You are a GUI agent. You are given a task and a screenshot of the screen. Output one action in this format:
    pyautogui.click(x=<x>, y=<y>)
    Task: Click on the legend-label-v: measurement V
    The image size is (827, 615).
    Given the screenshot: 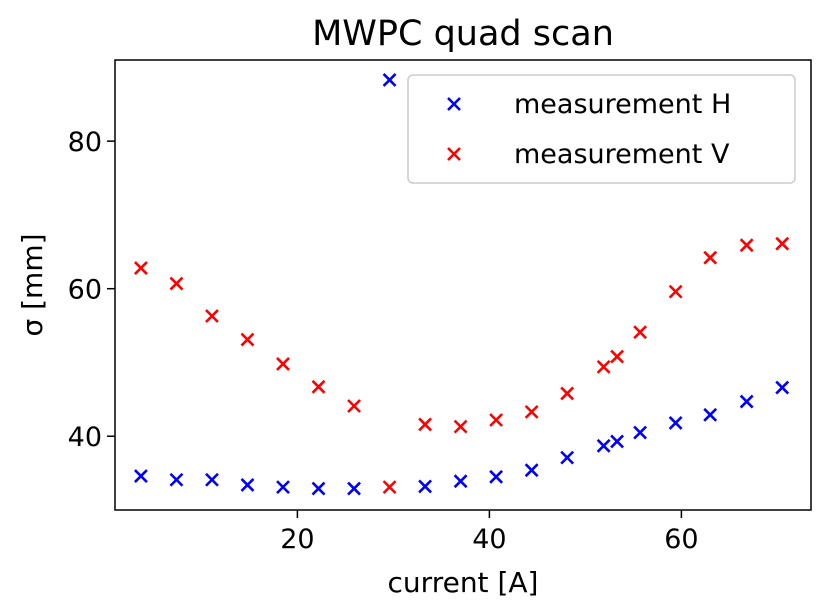 What is the action you would take?
    pyautogui.click(x=622, y=154)
    